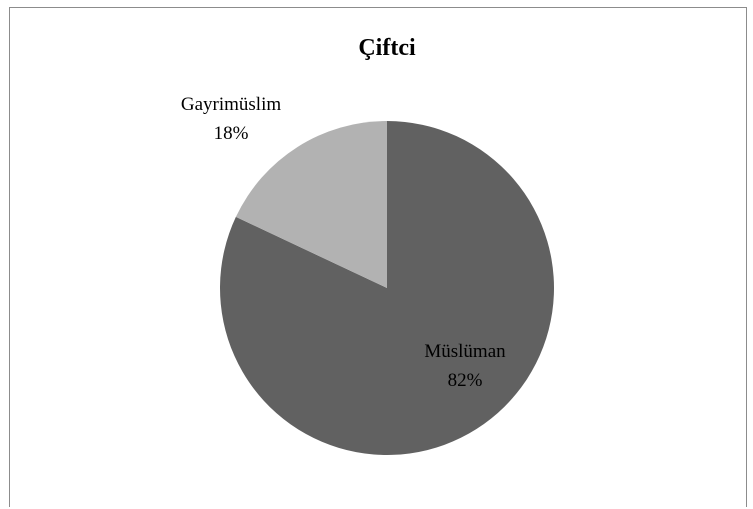 This screenshot has height=509, width=753. I want to click on slice-percent-muslim: 82%, so click(465, 380).